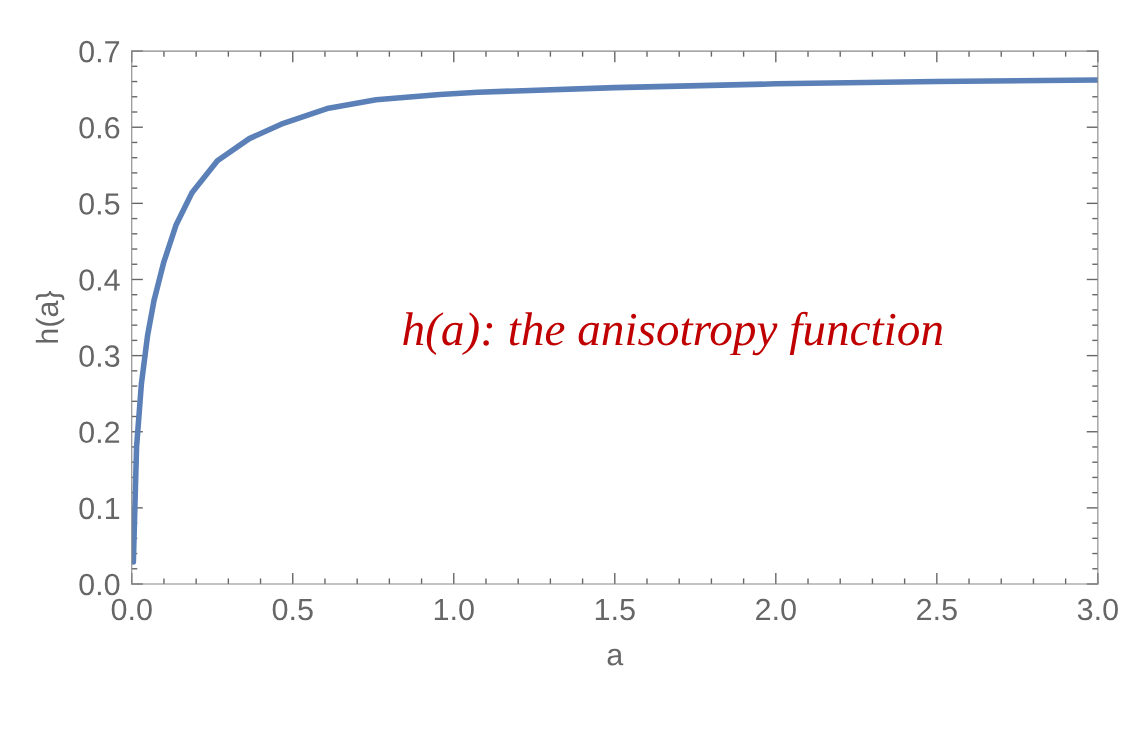 Image resolution: width=1126 pixels, height=730 pixels. What do you see at coordinates (673, 333) in the screenshot?
I see `annotation: h(a): the anisotropy function` at bounding box center [673, 333].